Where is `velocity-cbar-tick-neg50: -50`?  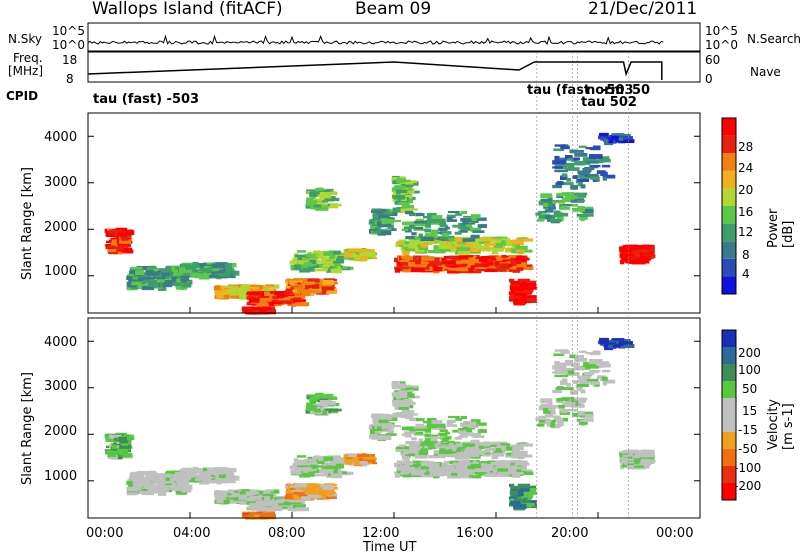 velocity-cbar-tick-neg50: -50 is located at coordinates (748, 449).